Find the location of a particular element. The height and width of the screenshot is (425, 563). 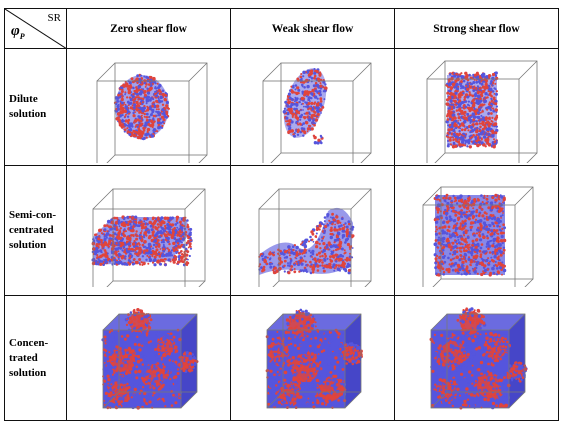

row-header-semi: Semi-con- centrated solution is located at coordinates (35, 230).